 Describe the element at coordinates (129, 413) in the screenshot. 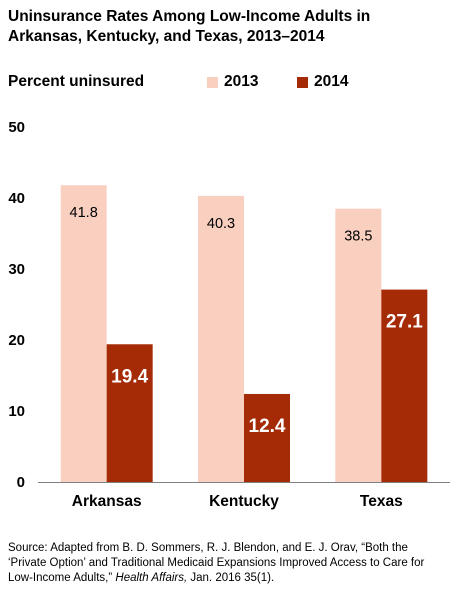

I see `bar-arkansas-2014` at that location.